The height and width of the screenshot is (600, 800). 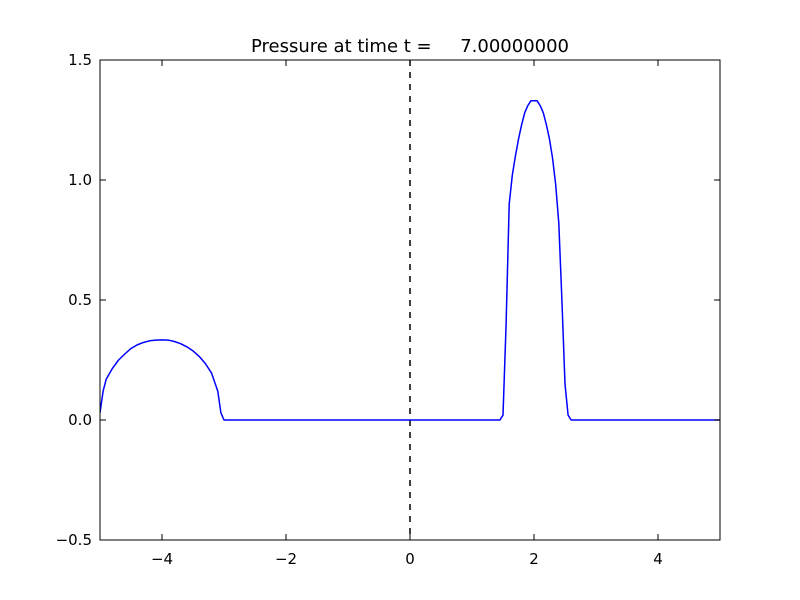 What do you see at coordinates (74, 540) in the screenshot?
I see `y-tick-label: −0.5` at bounding box center [74, 540].